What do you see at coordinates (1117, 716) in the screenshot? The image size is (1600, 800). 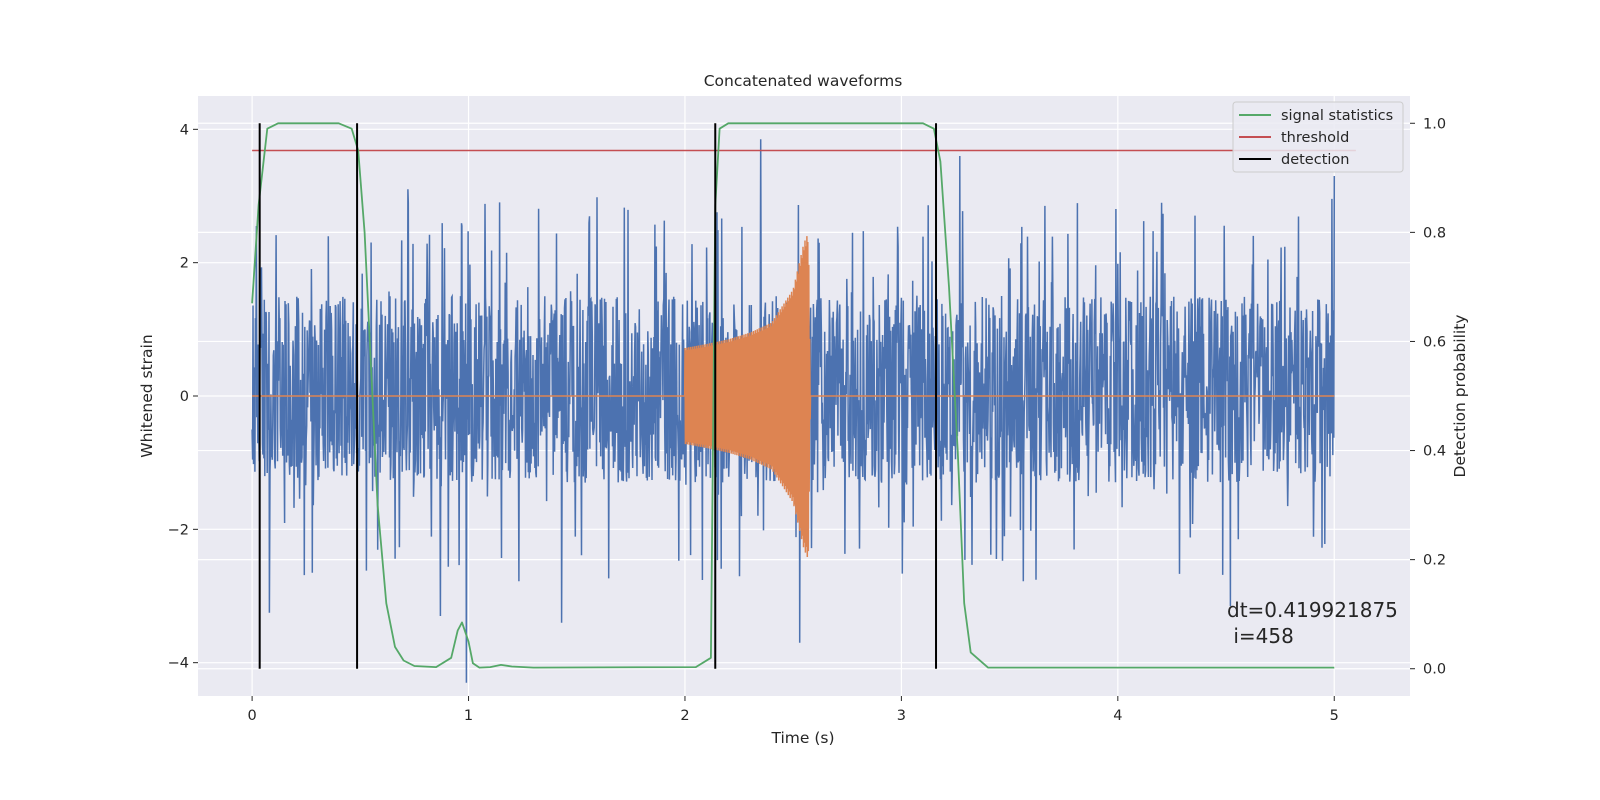 I see `x-tick-label: 4` at bounding box center [1117, 716].